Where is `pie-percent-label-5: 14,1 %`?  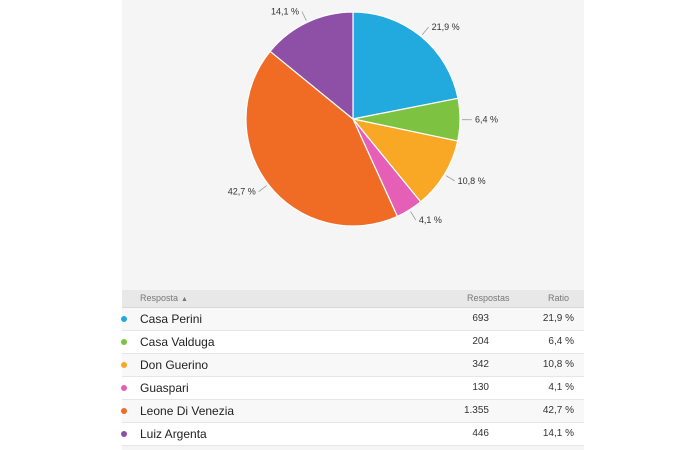 pie-percent-label-5: 14,1 % is located at coordinates (285, 11).